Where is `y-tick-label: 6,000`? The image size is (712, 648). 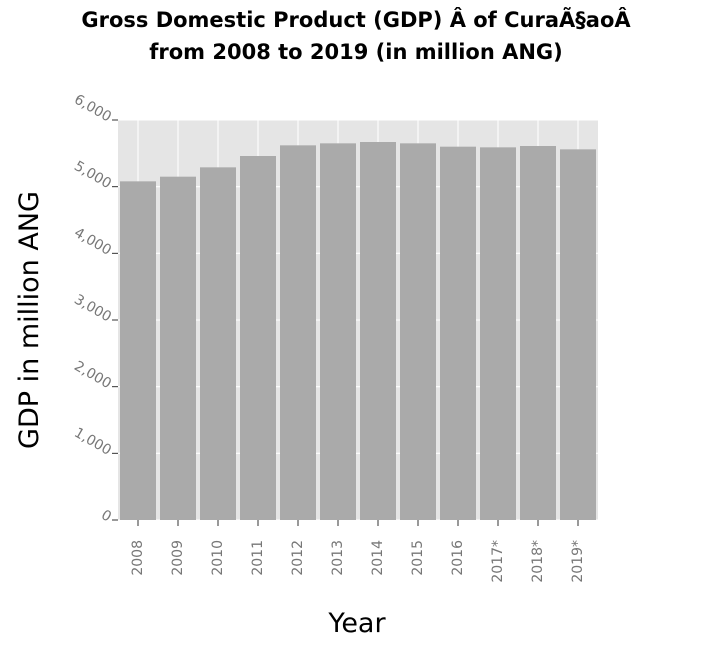
y-tick-label: 6,000 is located at coordinates (92, 109).